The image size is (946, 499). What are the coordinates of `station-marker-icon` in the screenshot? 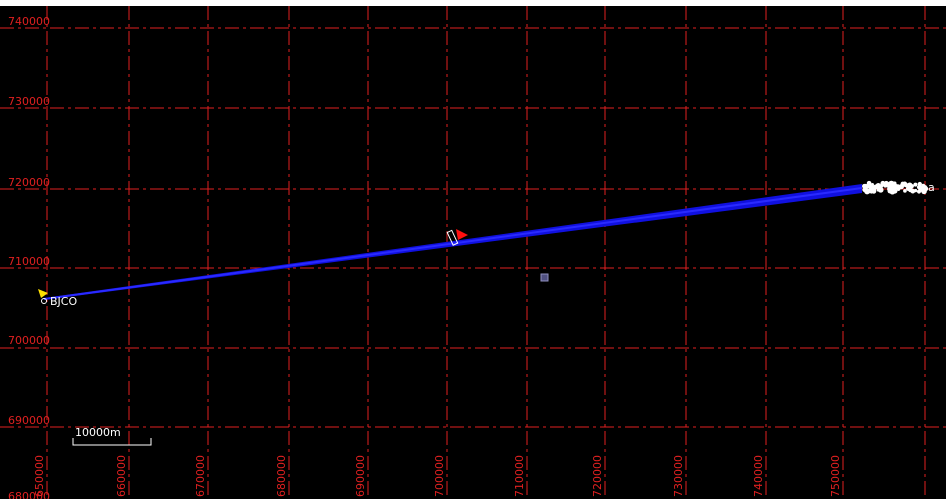 It's located at (44, 301).